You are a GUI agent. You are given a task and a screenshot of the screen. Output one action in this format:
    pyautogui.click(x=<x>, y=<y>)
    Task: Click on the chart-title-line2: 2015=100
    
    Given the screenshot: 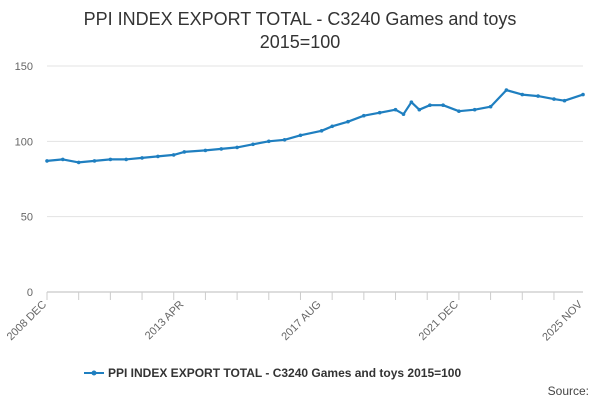 What is the action you would take?
    pyautogui.click(x=300, y=42)
    